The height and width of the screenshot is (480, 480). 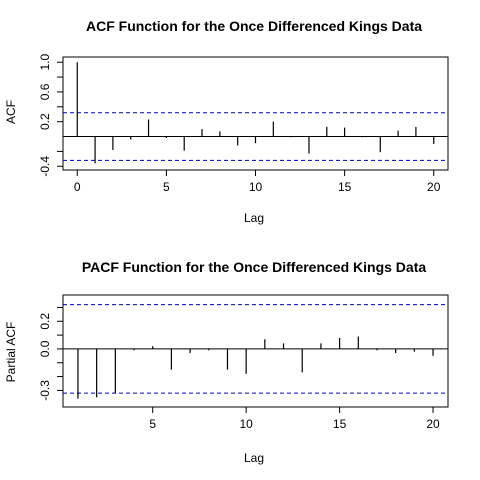 I want to click on pacf-x-tick-label: 15, so click(x=340, y=424).